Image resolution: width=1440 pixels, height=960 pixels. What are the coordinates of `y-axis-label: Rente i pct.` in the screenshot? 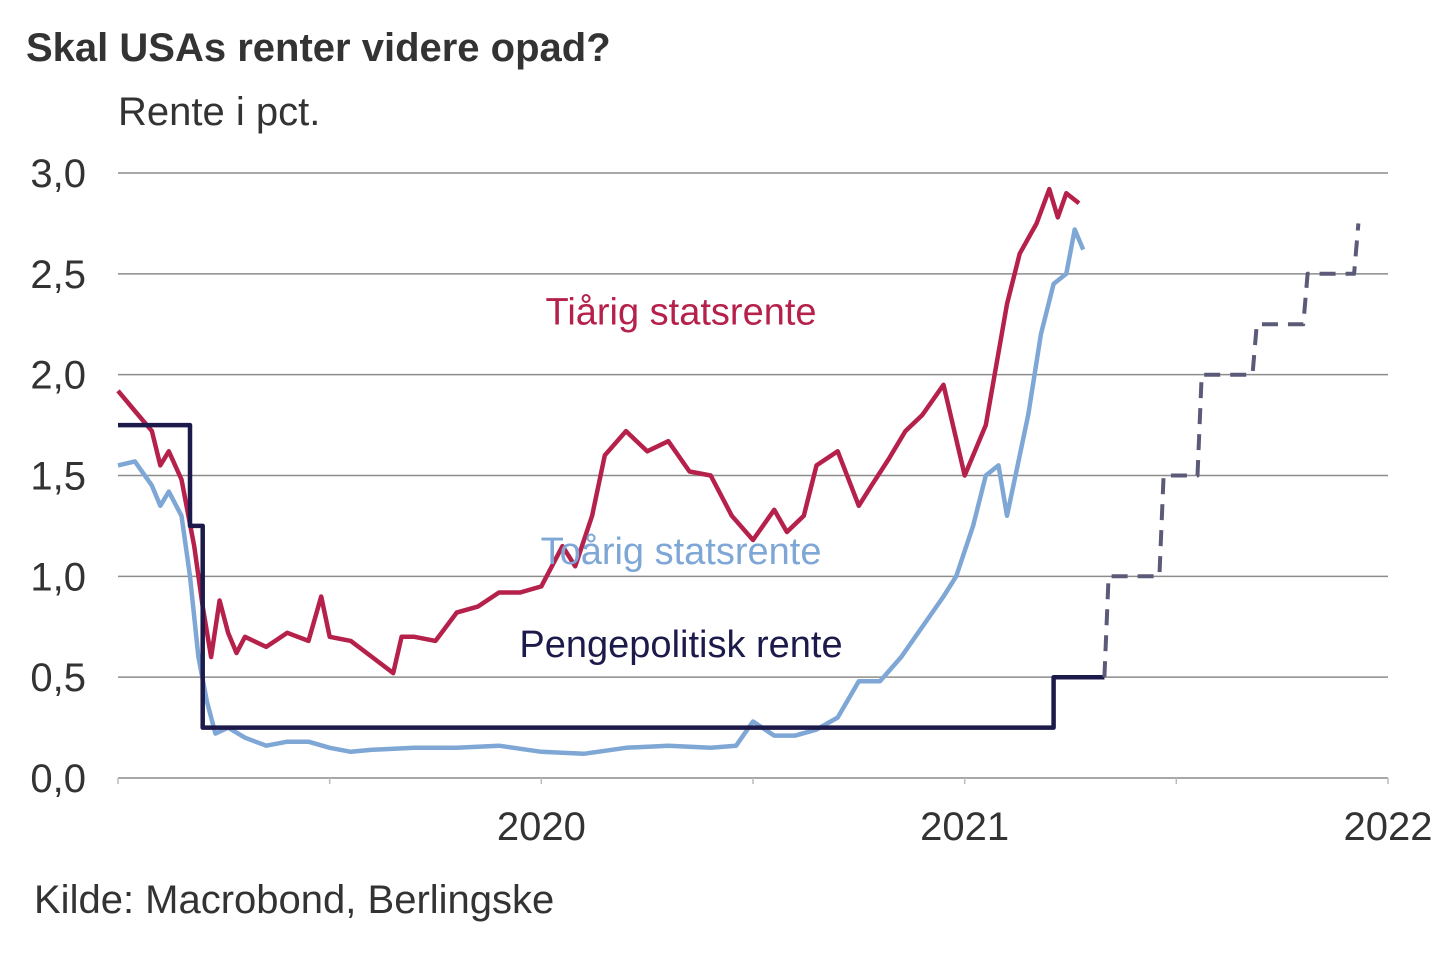 It's located at (219, 112).